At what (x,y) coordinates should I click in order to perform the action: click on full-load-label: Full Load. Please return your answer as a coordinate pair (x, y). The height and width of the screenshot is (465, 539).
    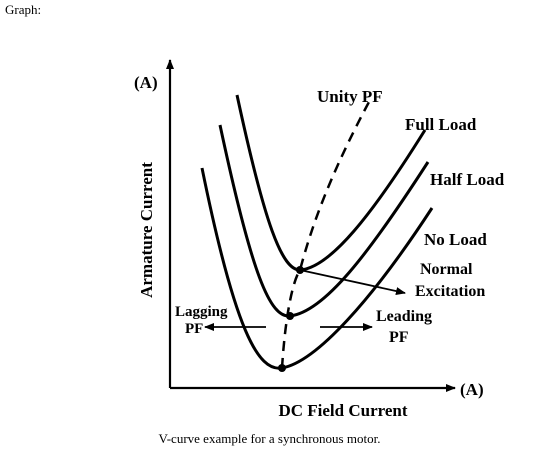
    Looking at the image, I should click on (441, 124).